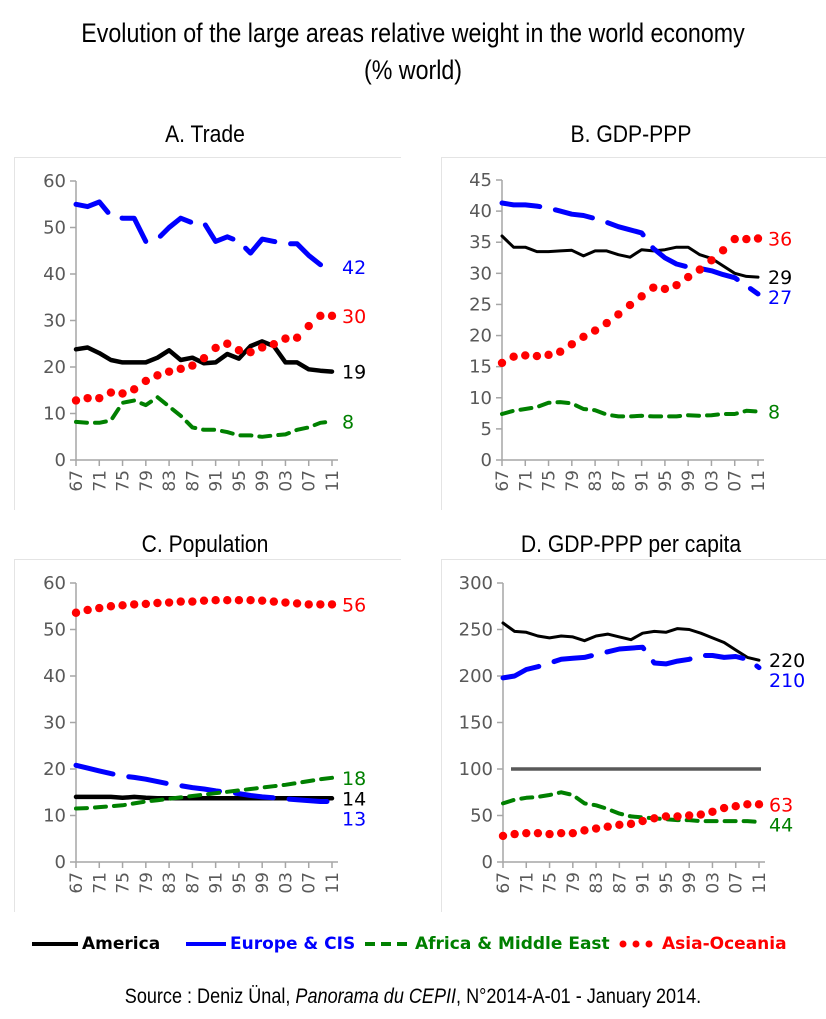 The image size is (826, 1019). Describe the element at coordinates (193, 883) in the screenshot. I see `x-tick-label: 87` at that location.